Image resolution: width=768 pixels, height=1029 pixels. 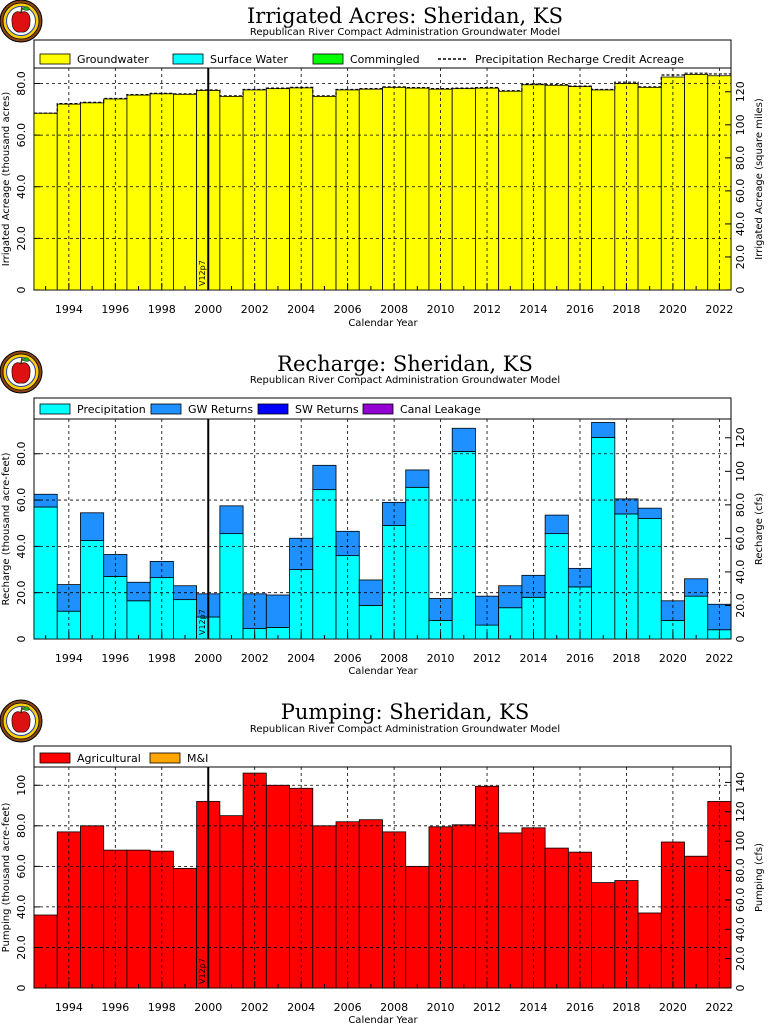 What do you see at coordinates (417, 927) in the screenshot?
I see `bar-agricultural-2009` at bounding box center [417, 927].